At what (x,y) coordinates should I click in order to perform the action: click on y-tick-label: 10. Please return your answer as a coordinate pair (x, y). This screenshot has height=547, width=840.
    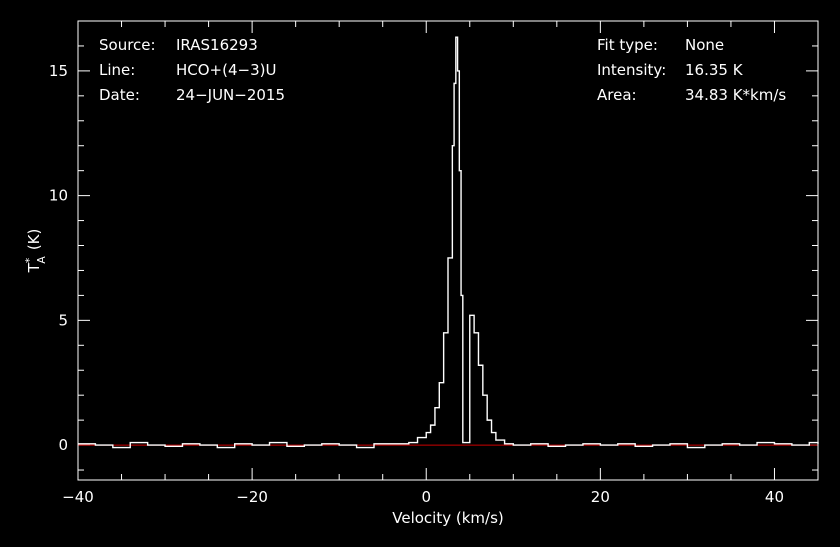
    Looking at the image, I should click on (58, 196).